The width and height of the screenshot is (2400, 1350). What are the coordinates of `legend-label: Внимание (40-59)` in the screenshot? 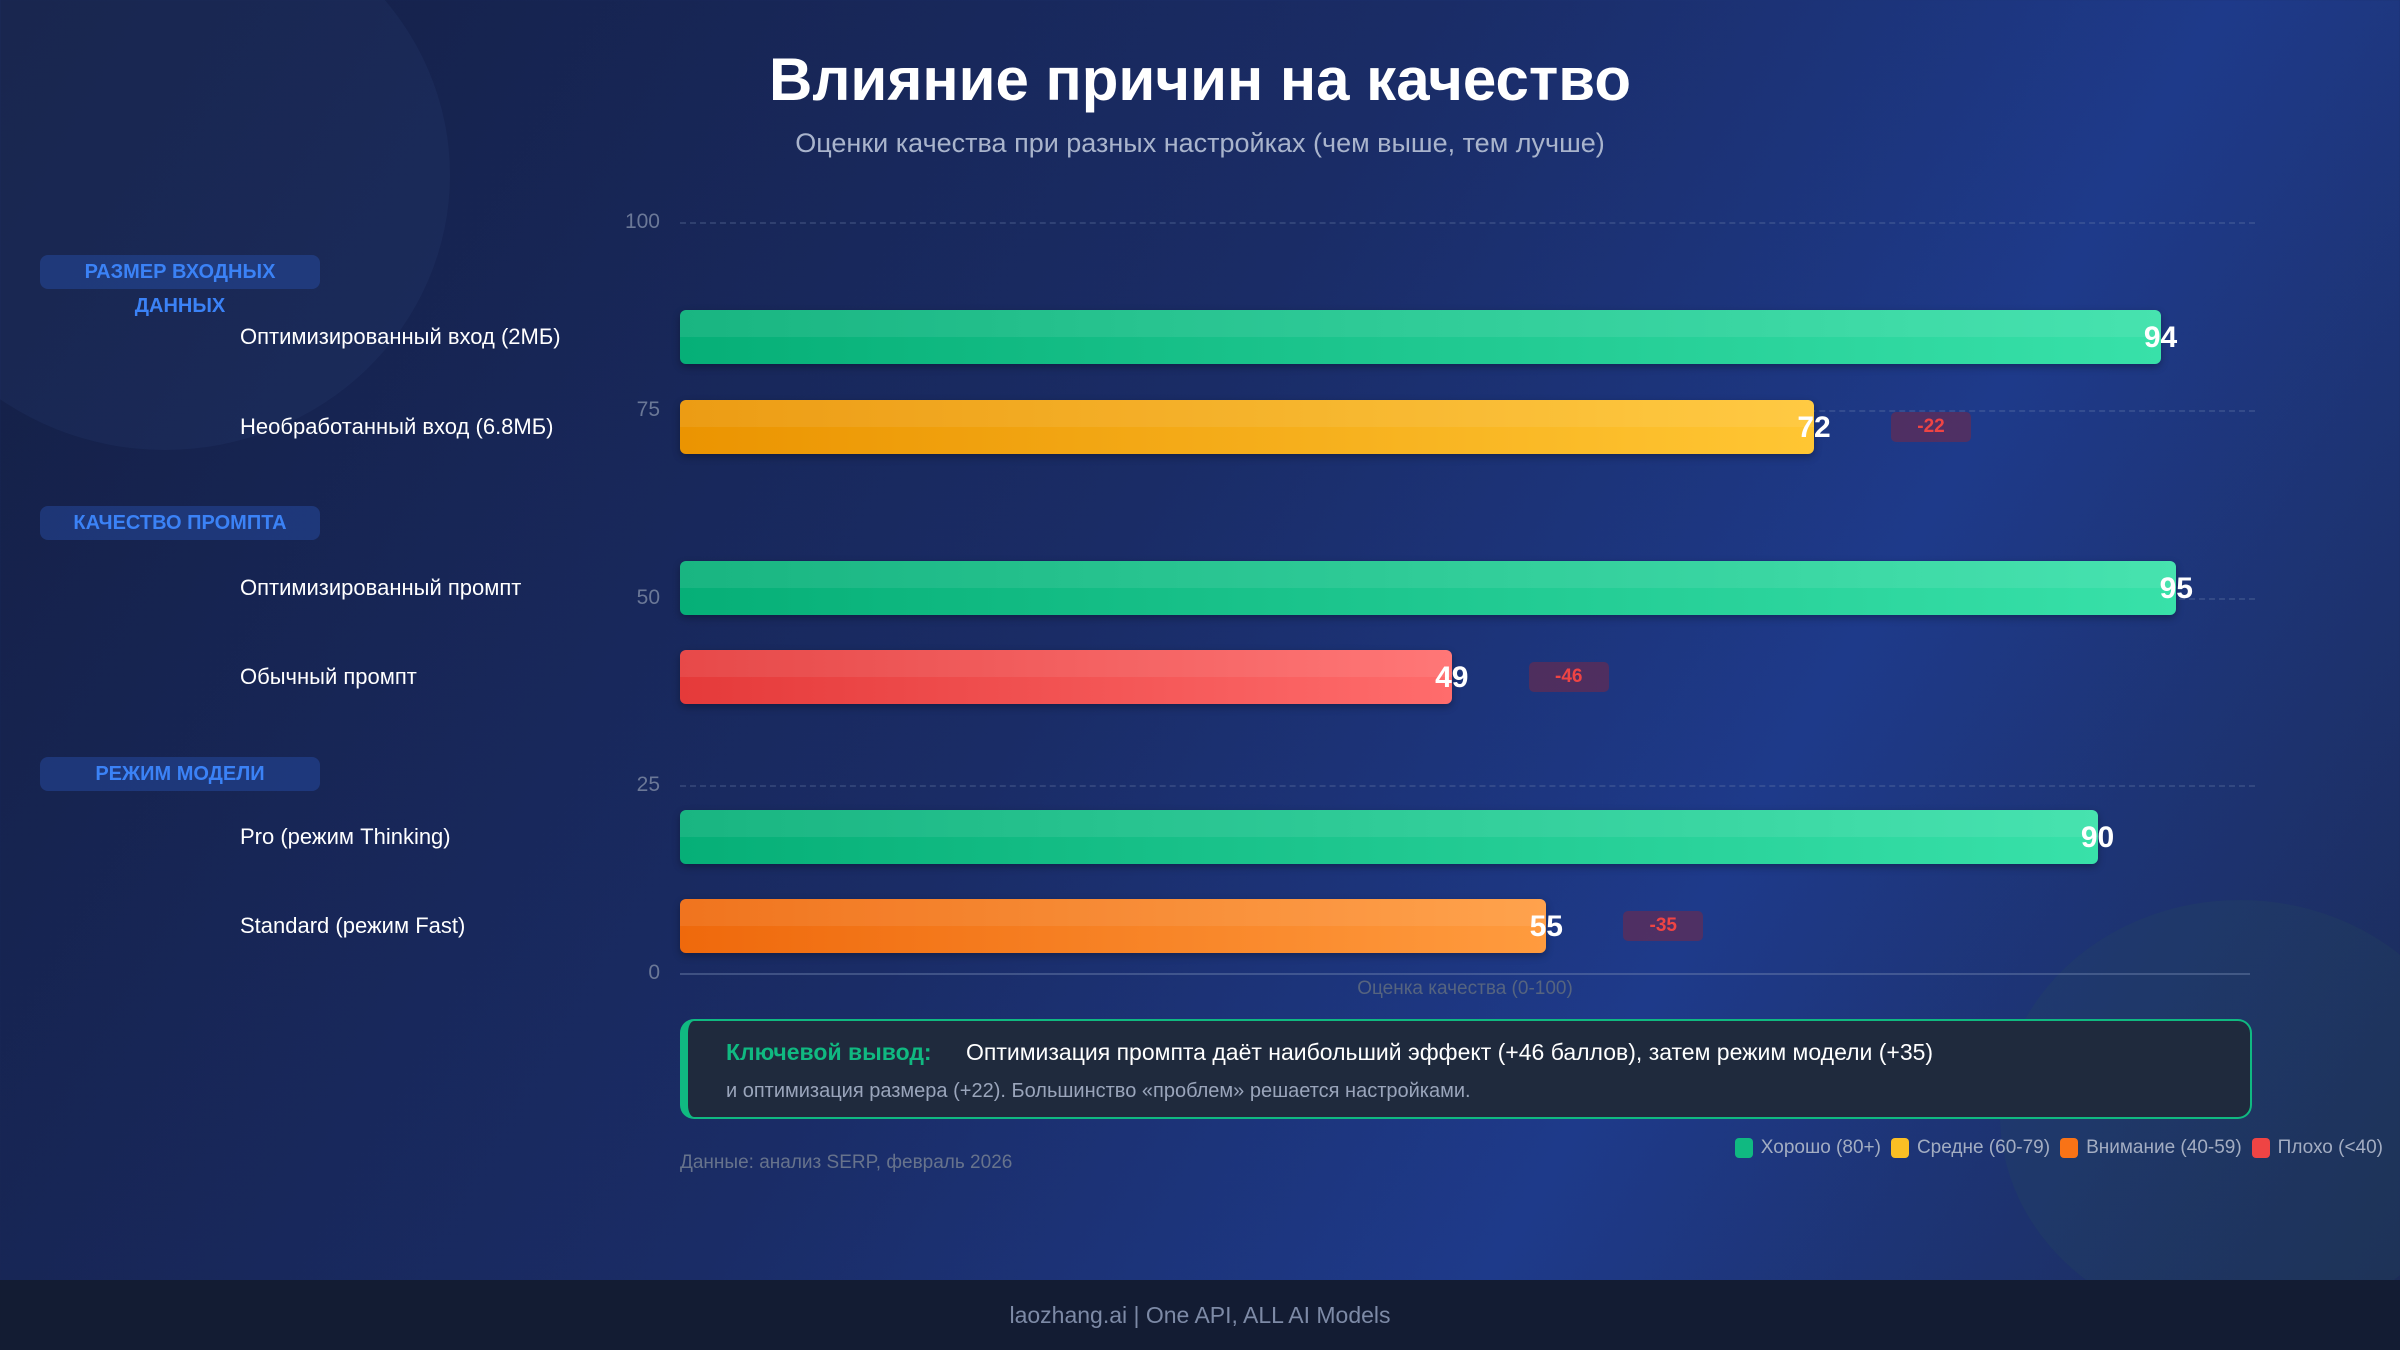 It's located at (2164, 1147).